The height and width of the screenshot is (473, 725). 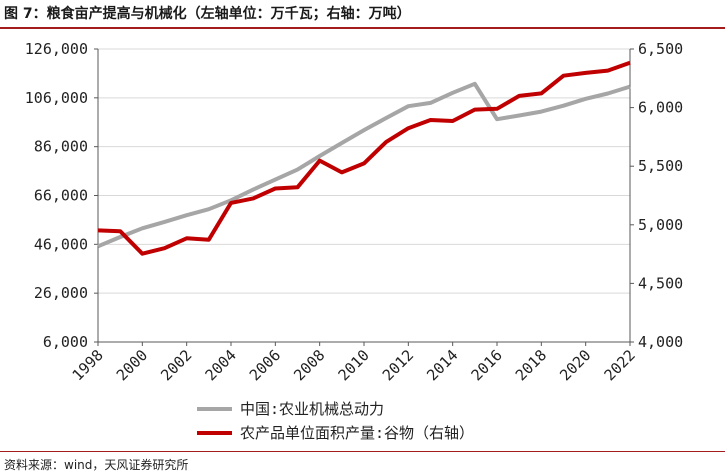 What do you see at coordinates (362, 28) in the screenshot?
I see `title-rule` at bounding box center [362, 28].